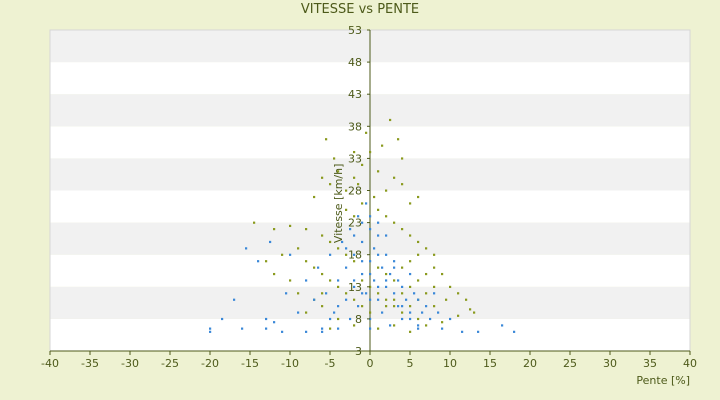 The height and width of the screenshot is (400, 720). I want to click on y-tick-label: 43, so click(355, 94).